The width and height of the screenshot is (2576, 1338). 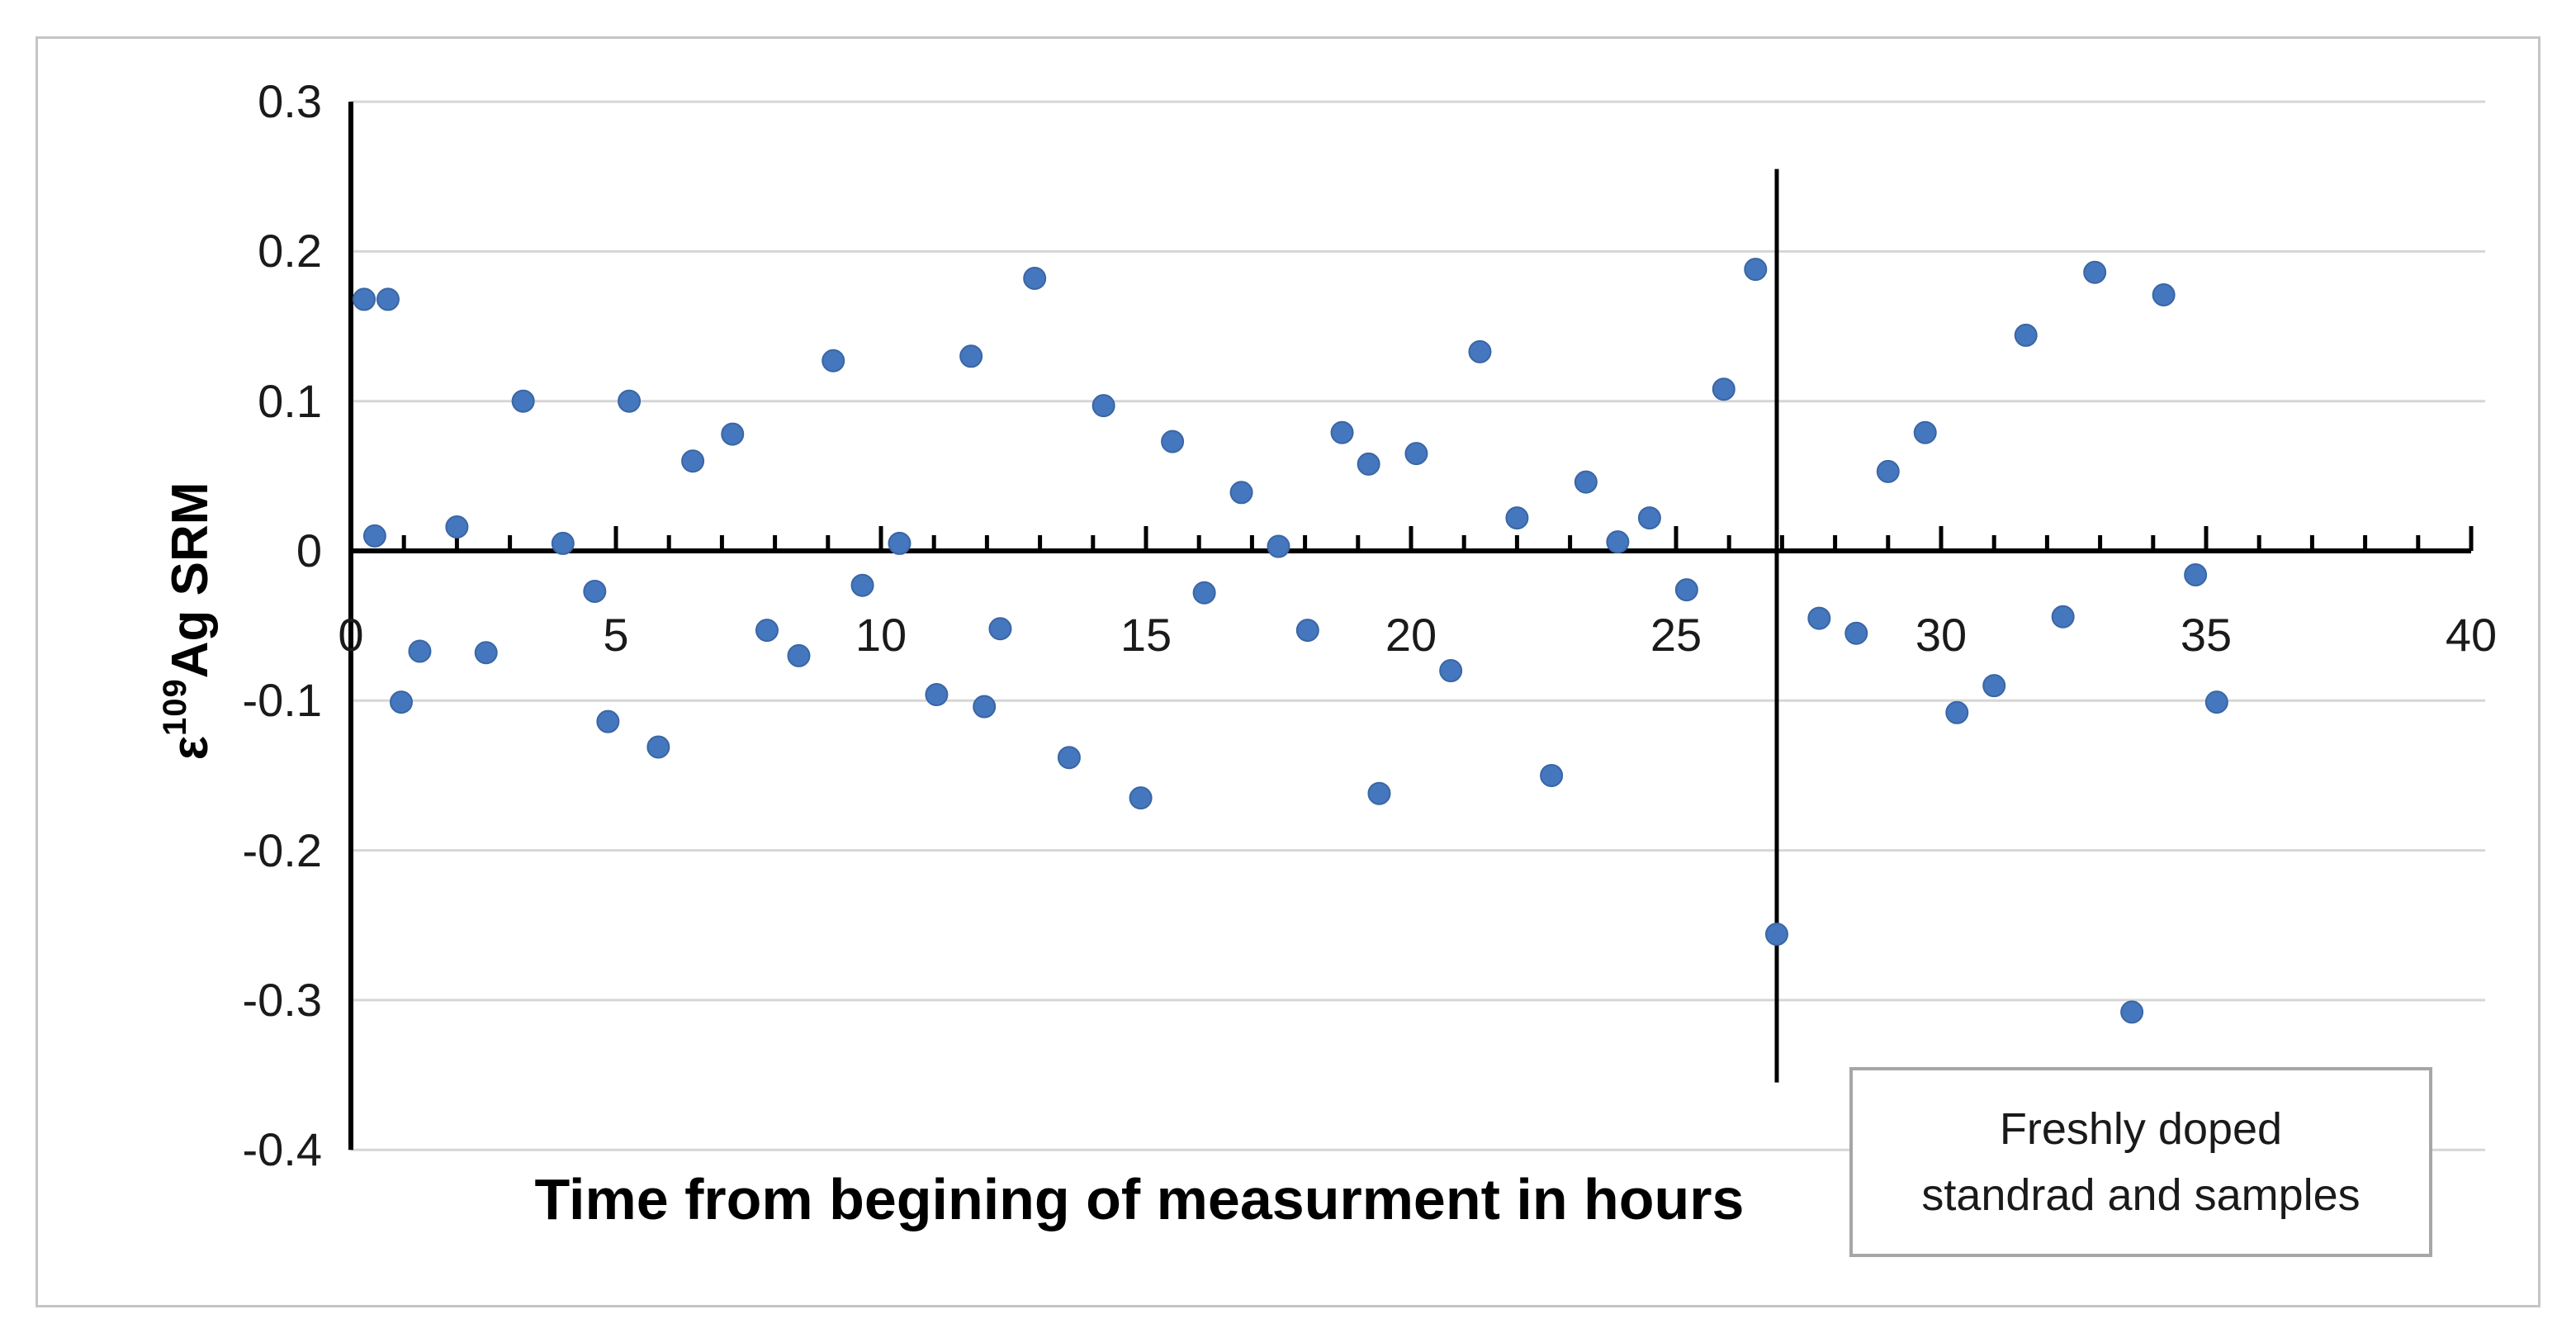 I want to click on y-axis-title: ε109Ag SRM, so click(x=188, y=621).